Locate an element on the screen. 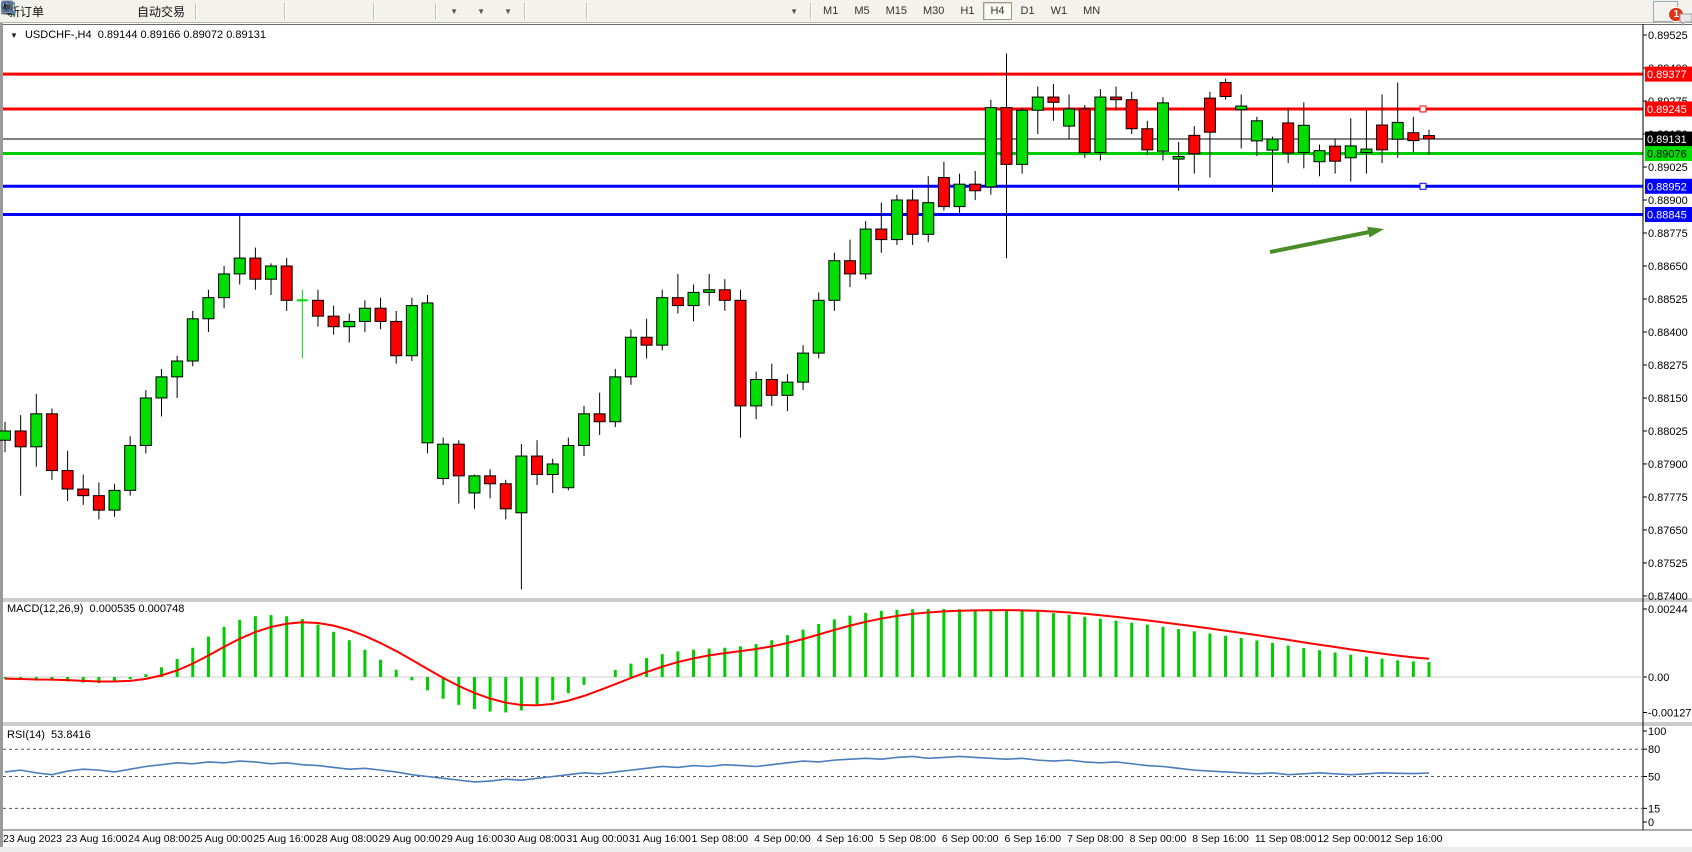 The height and width of the screenshot is (852, 1692). bar-chart-type-button is located at coordinates (114, 11).